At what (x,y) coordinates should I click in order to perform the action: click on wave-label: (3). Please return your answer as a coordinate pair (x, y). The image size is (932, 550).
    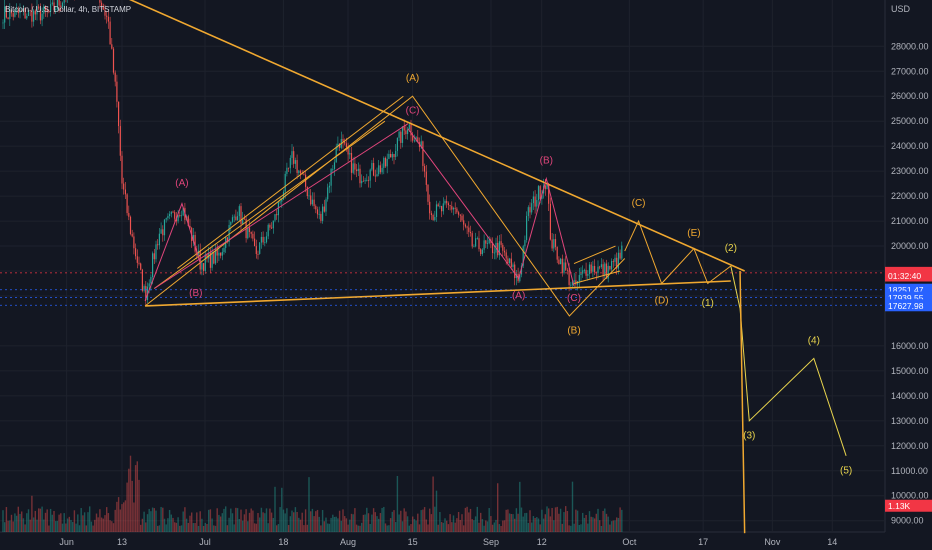
    Looking at the image, I should click on (749, 435).